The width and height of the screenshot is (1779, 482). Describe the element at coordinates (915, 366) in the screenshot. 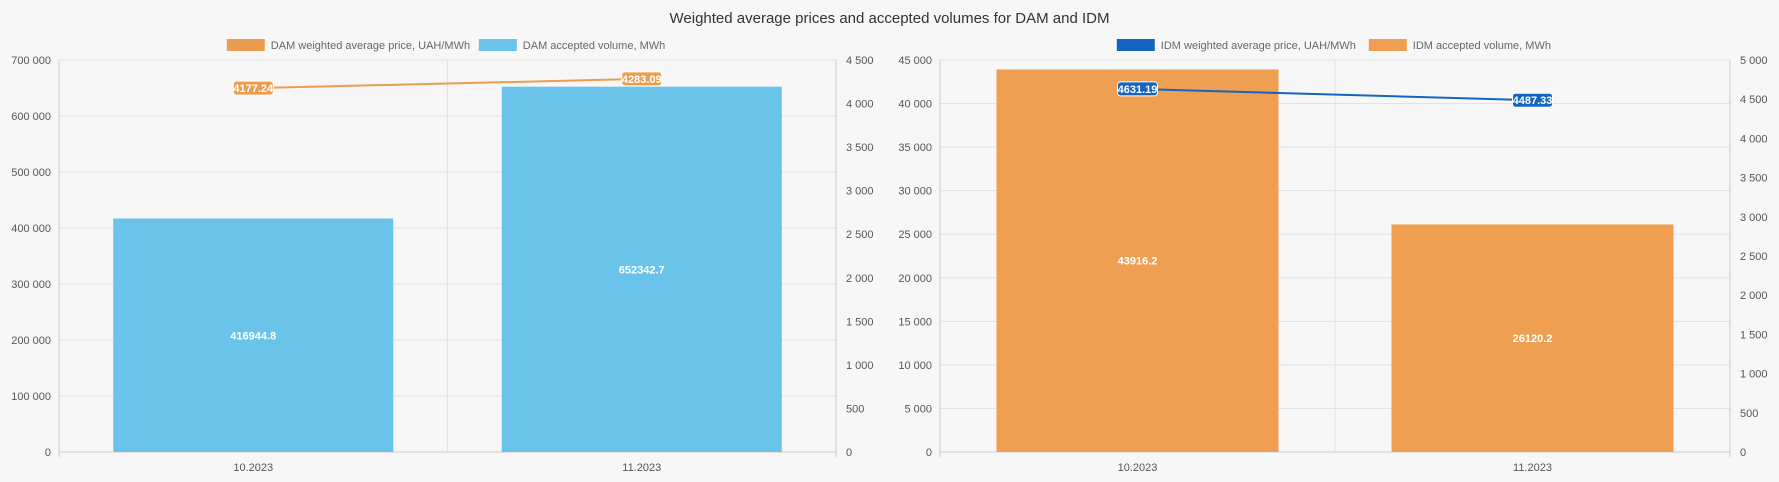

I see `left-axis-tick-label: 10 000` at that location.